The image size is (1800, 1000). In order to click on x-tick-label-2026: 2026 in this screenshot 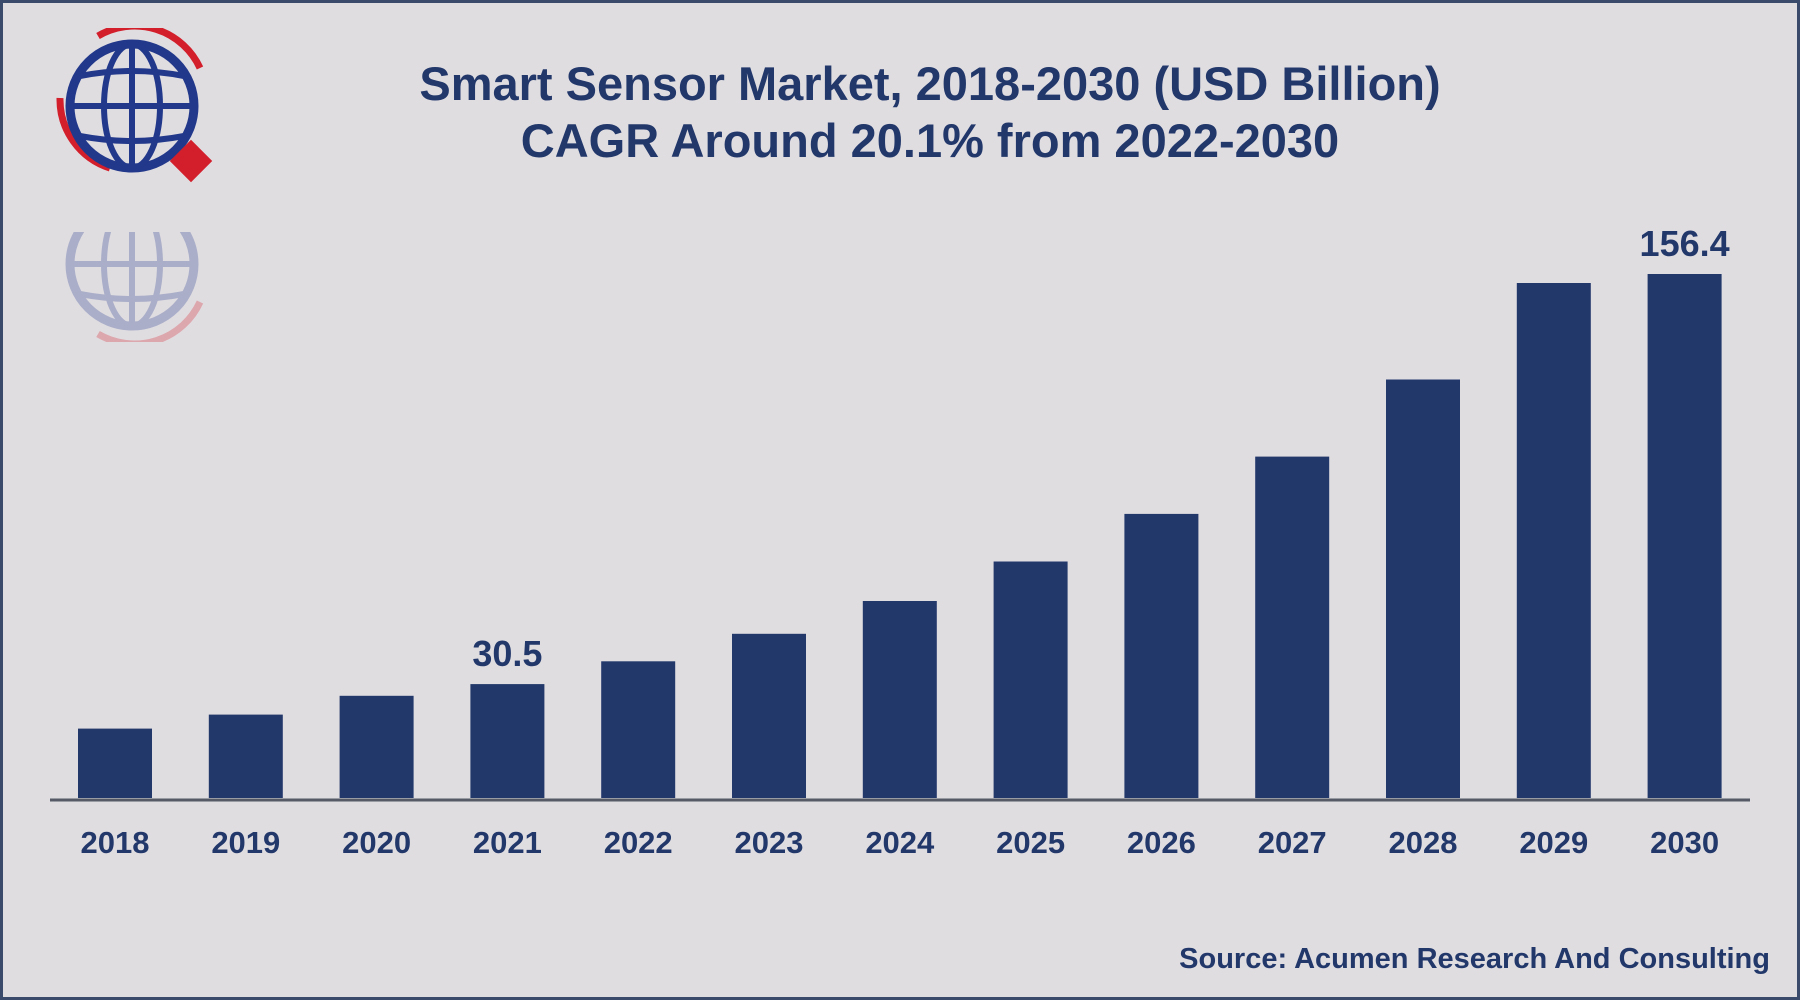, I will do `click(1161, 842)`.